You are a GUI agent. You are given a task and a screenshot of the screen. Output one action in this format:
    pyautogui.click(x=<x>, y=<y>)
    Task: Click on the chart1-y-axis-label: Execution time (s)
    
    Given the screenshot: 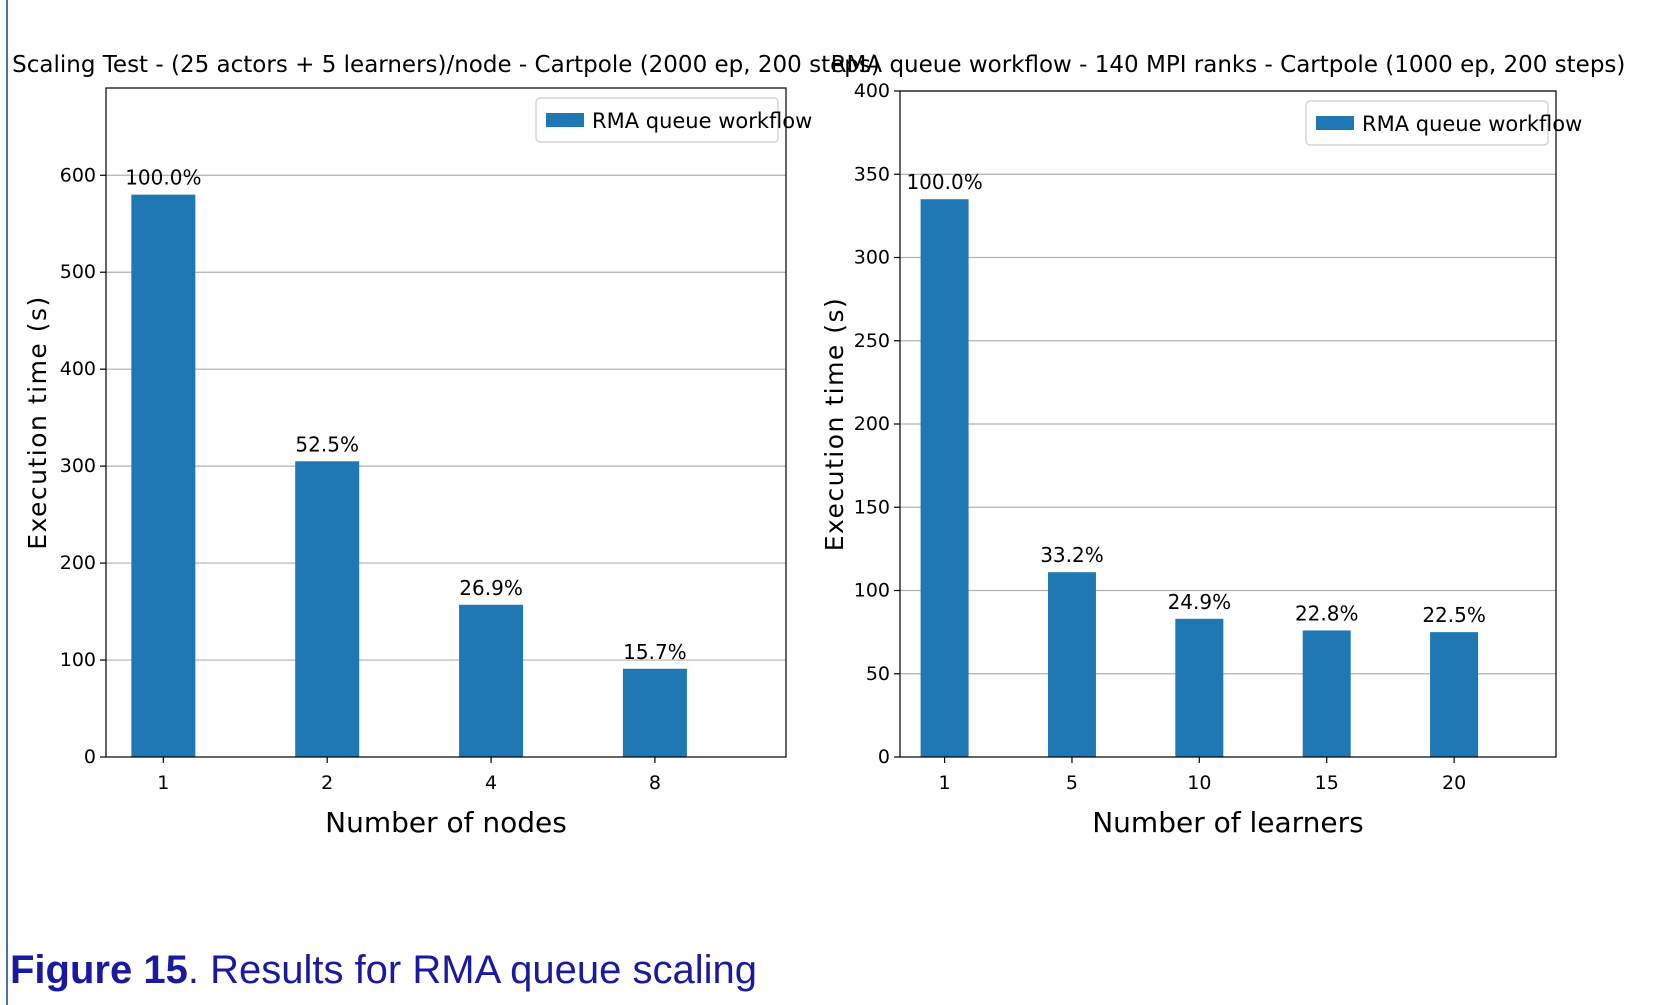 What is the action you would take?
    pyautogui.click(x=37, y=422)
    